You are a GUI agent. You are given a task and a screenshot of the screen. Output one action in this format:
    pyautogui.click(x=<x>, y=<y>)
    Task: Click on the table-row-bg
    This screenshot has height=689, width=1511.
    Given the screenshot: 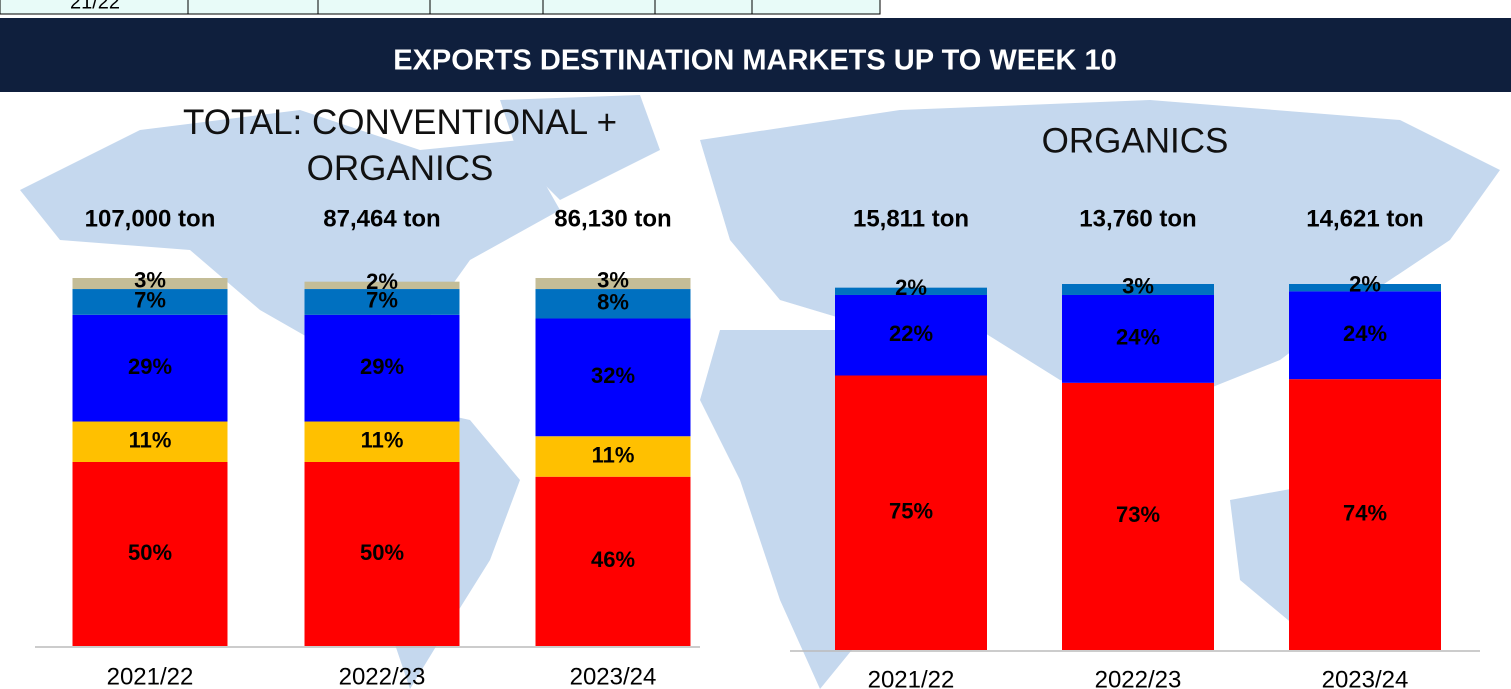 What is the action you would take?
    pyautogui.click(x=440, y=7)
    